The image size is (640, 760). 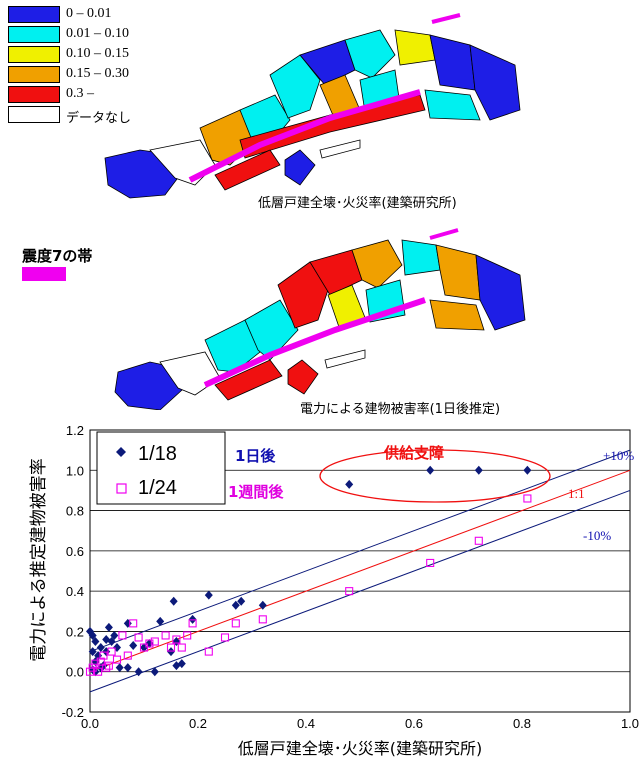 What do you see at coordinates (121, 488) in the screenshot?
I see `legend-marker-square` at bounding box center [121, 488].